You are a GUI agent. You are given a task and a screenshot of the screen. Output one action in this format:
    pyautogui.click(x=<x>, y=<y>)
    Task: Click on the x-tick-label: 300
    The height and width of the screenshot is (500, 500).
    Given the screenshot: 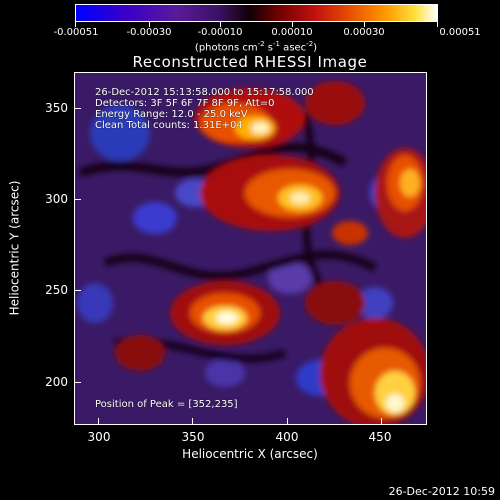 What is the action you would take?
    pyautogui.click(x=99, y=437)
    